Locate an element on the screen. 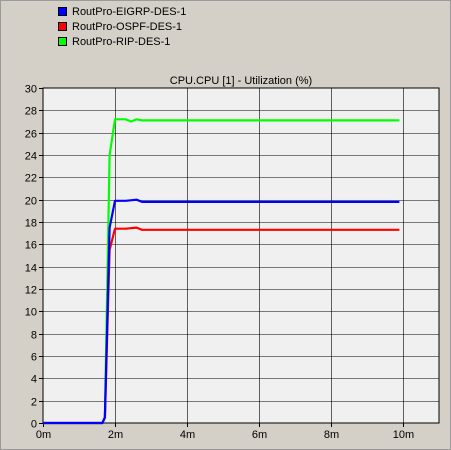 This screenshot has height=450, width=451. legend-label-rip: RoutPro-RIP-DES-1 is located at coordinates (121, 41).